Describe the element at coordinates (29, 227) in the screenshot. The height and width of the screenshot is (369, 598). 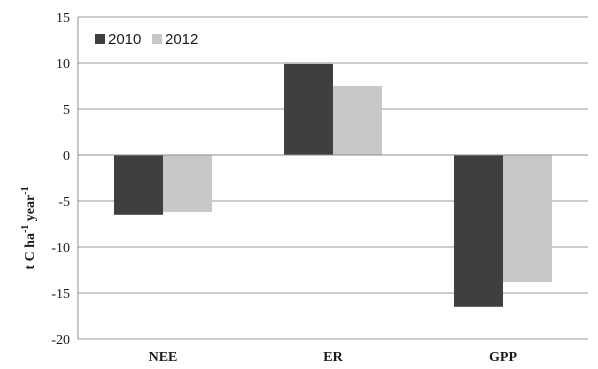
I see `y-axis-label: t C ha-1 year-1` at that location.